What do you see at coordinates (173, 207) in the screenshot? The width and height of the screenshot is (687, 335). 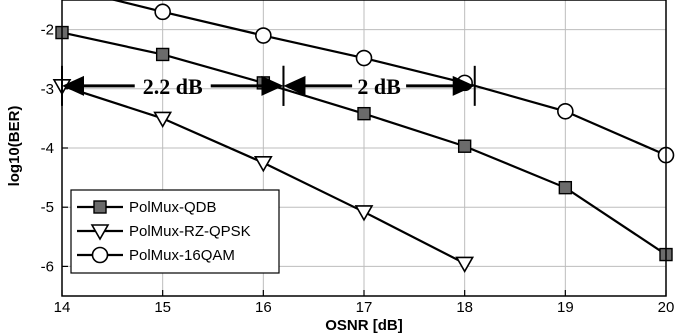 I see `legend-label: PolMux-QDB` at bounding box center [173, 207].